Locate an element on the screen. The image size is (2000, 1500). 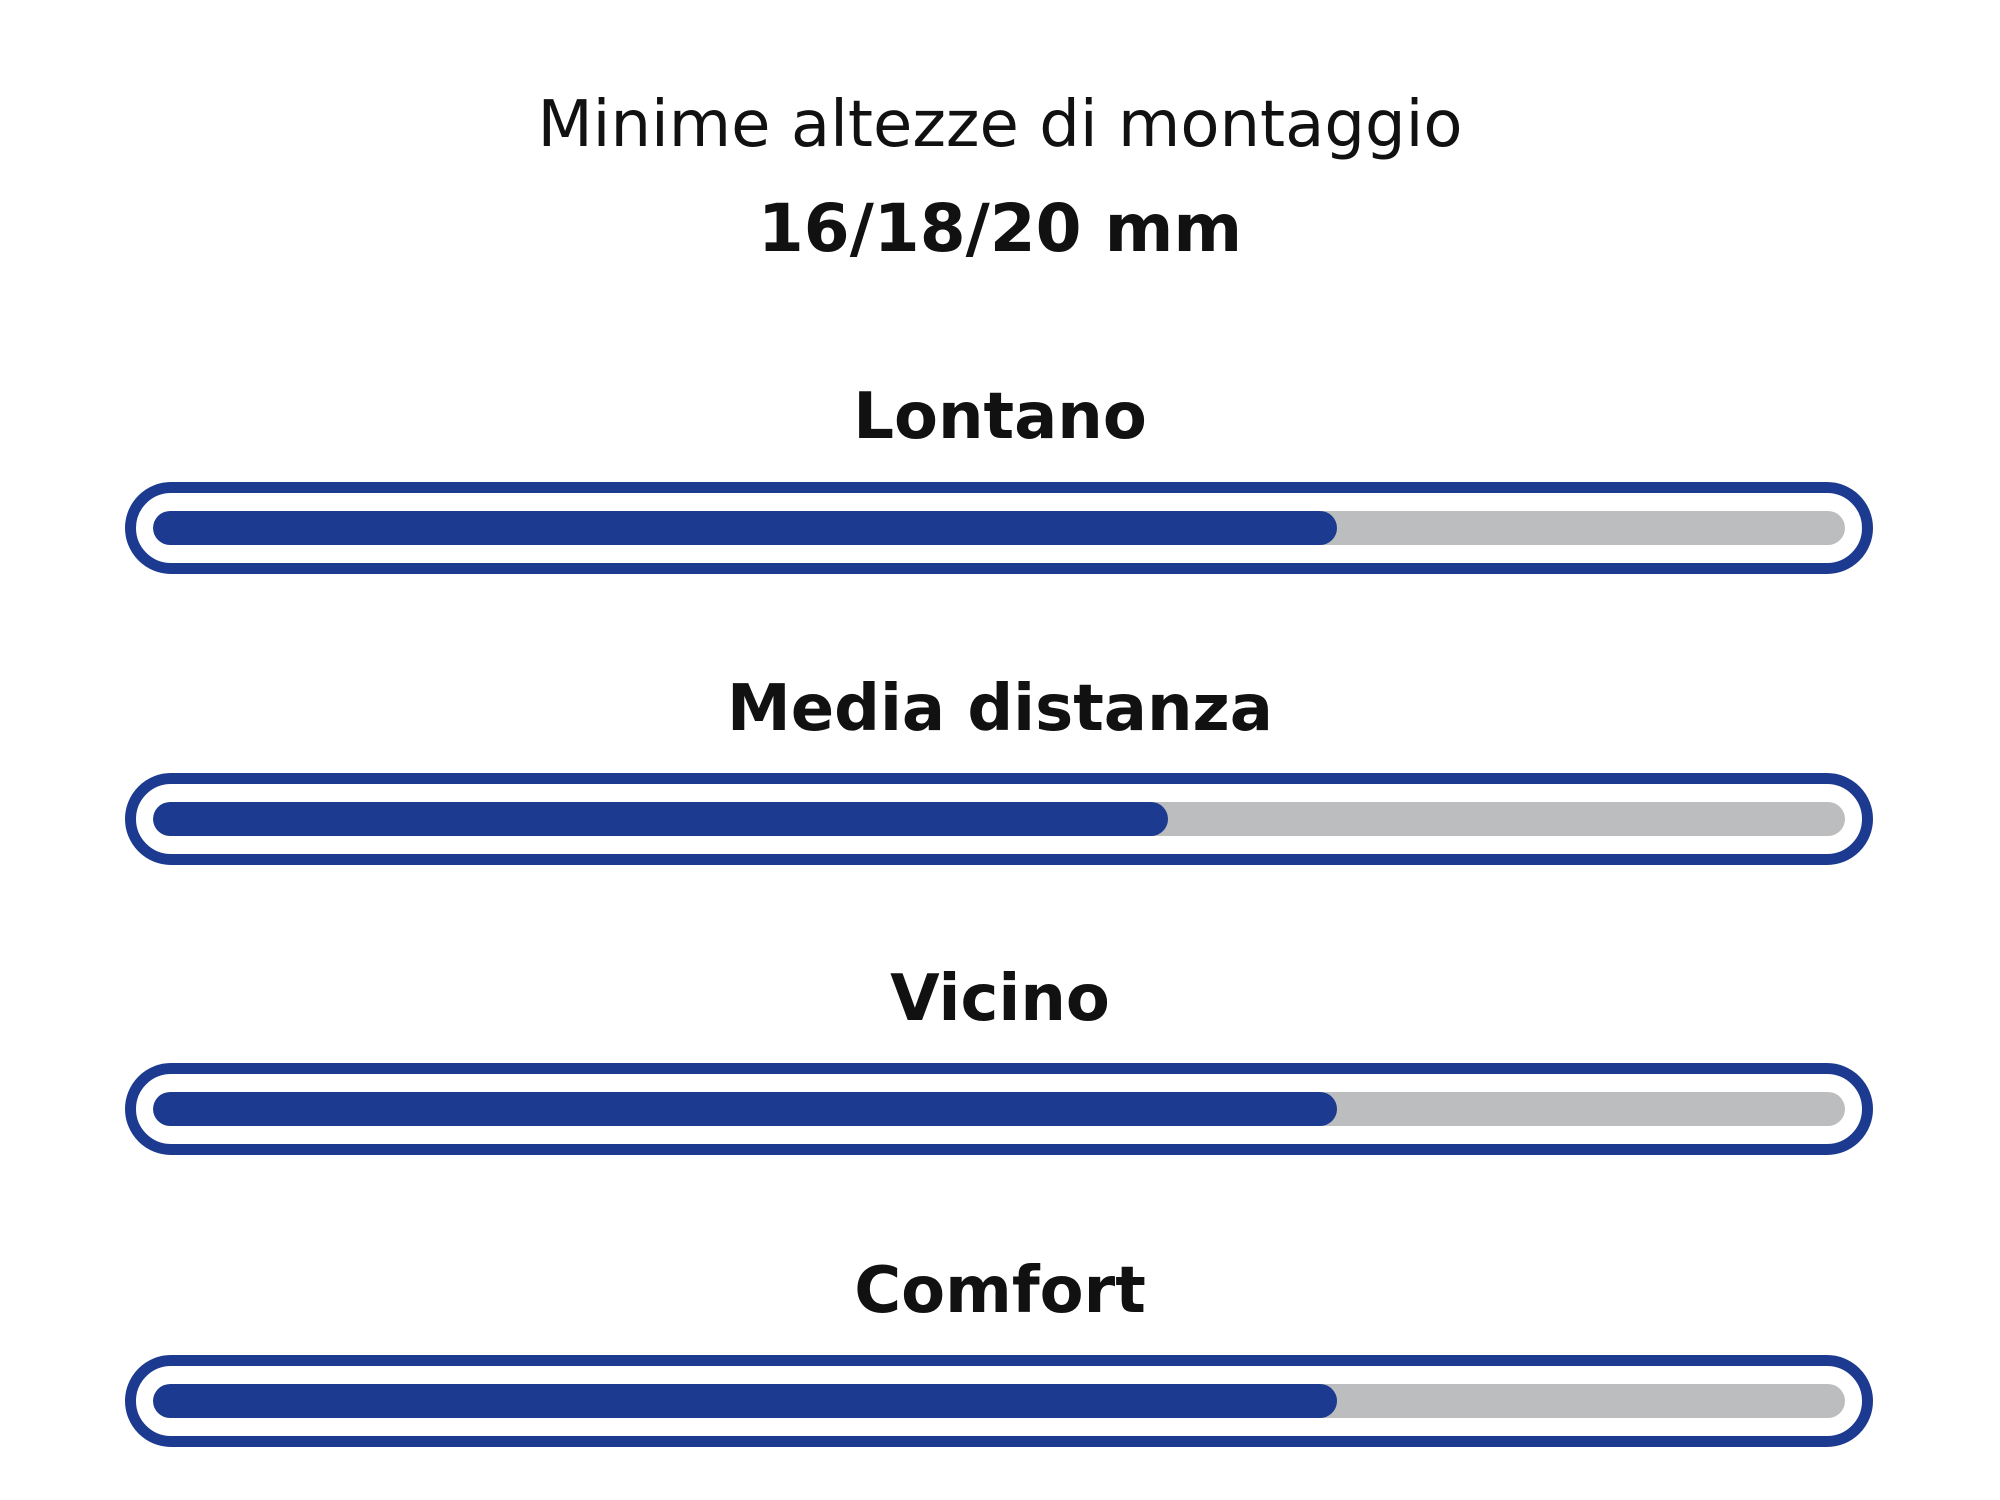
bar-label: Comfort is located at coordinates (1000, 1291).